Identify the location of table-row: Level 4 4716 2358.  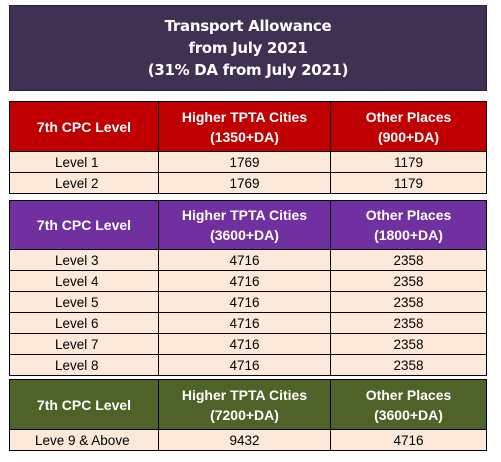
(248, 281).